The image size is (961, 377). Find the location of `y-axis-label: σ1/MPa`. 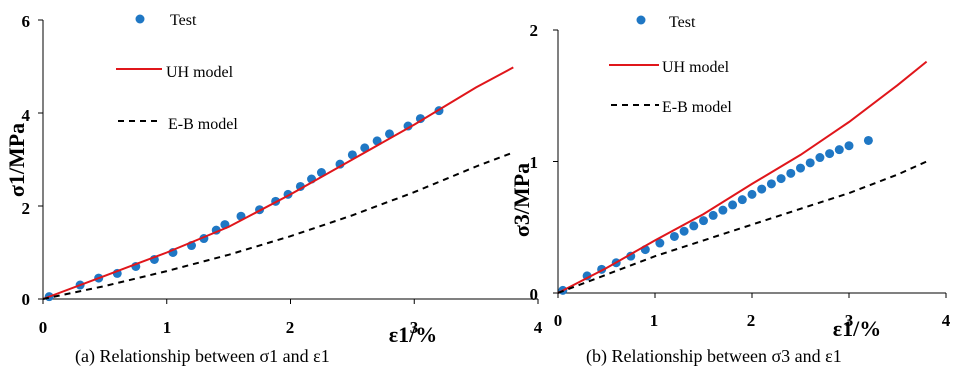

y-axis-label: σ1/MPa is located at coordinates (16, 160).